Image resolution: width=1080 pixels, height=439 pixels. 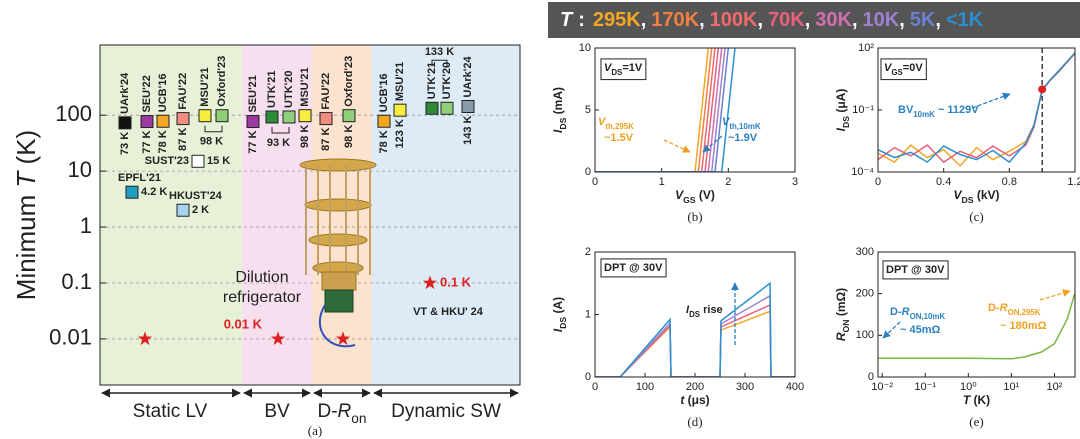 What do you see at coordinates (968, 387) in the screenshot?
I see `x-tick-label: 10⁰` at bounding box center [968, 387].